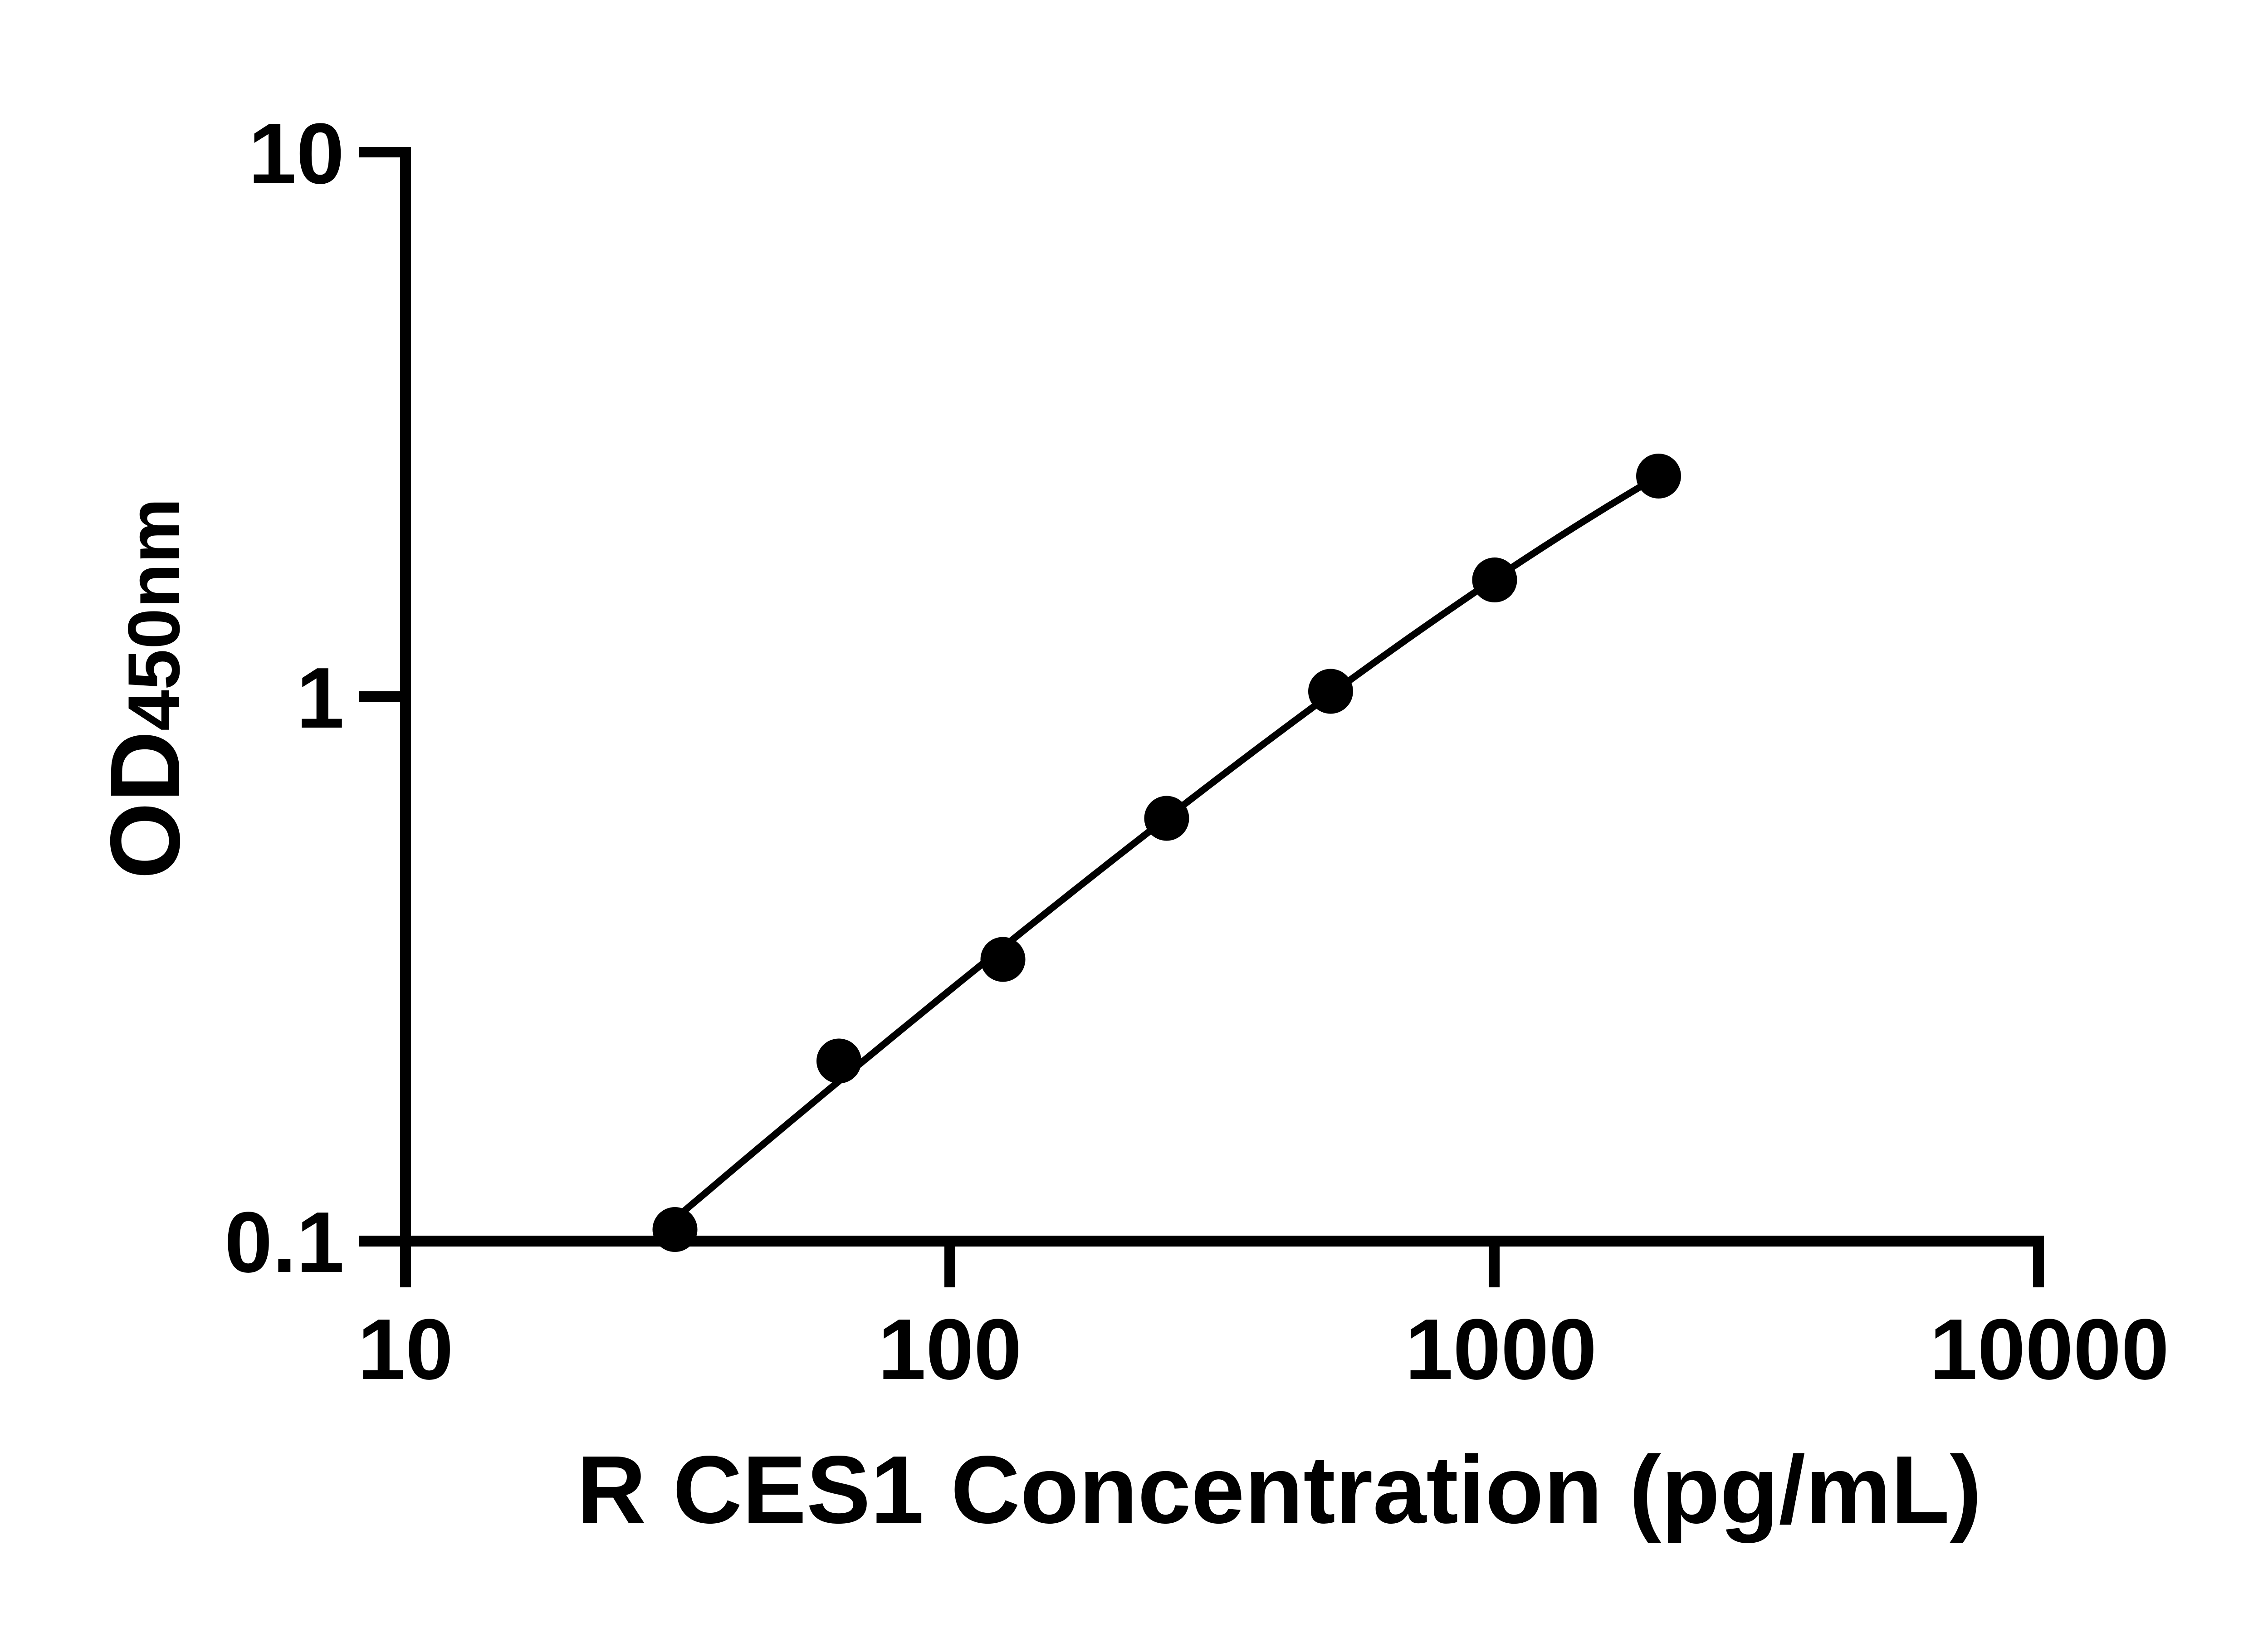 The height and width of the screenshot is (1633, 2268). I want to click on svg-text: R CES1 Concentration (pg/mL), so click(1279, 1489).